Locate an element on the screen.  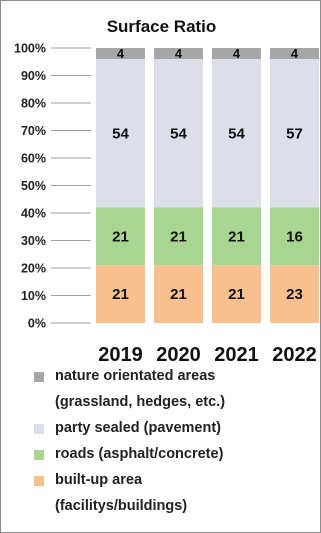
data-label-2022-seg-0: 23 is located at coordinates (294, 294).